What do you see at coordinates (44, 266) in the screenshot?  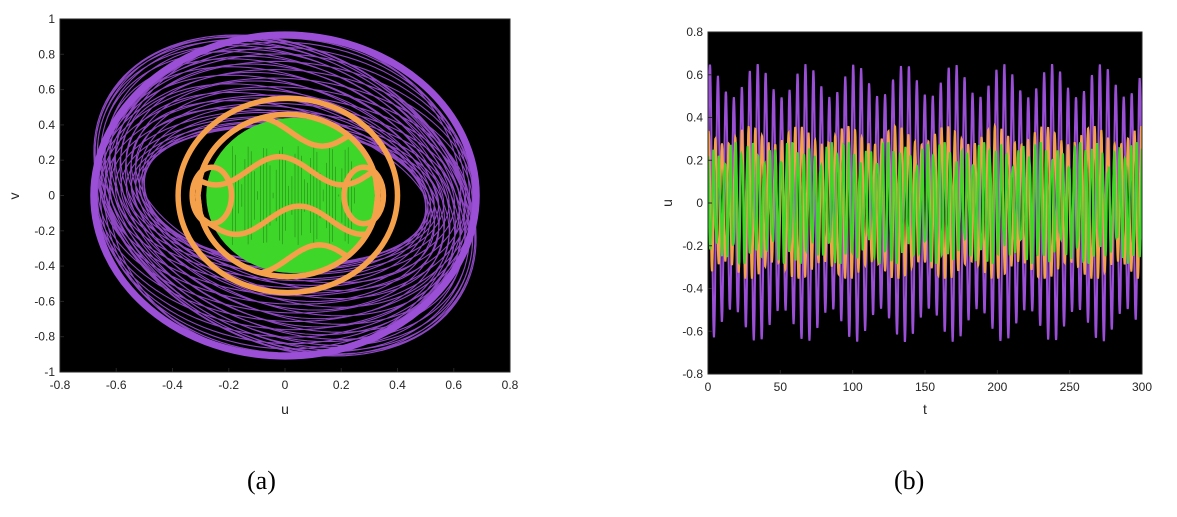 I see `a-y-tick-label-3: -0.4` at bounding box center [44, 266].